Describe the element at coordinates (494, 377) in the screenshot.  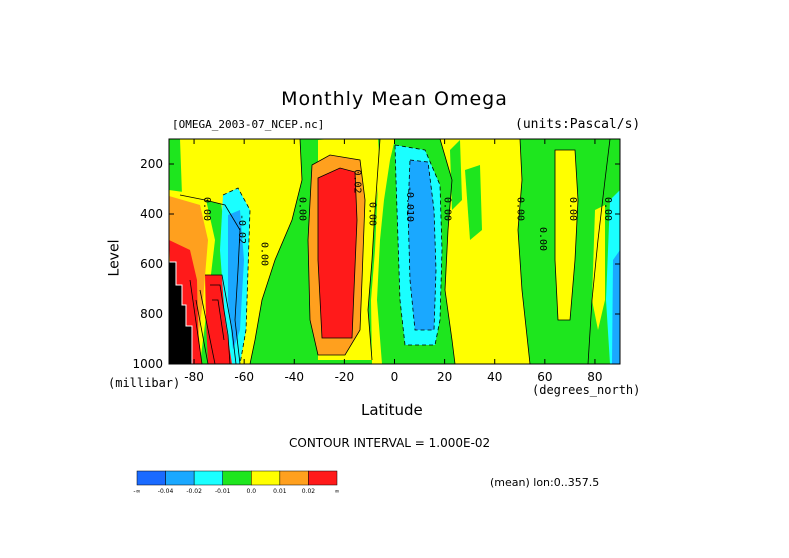
I see `x-tick-label: 40` at that location.